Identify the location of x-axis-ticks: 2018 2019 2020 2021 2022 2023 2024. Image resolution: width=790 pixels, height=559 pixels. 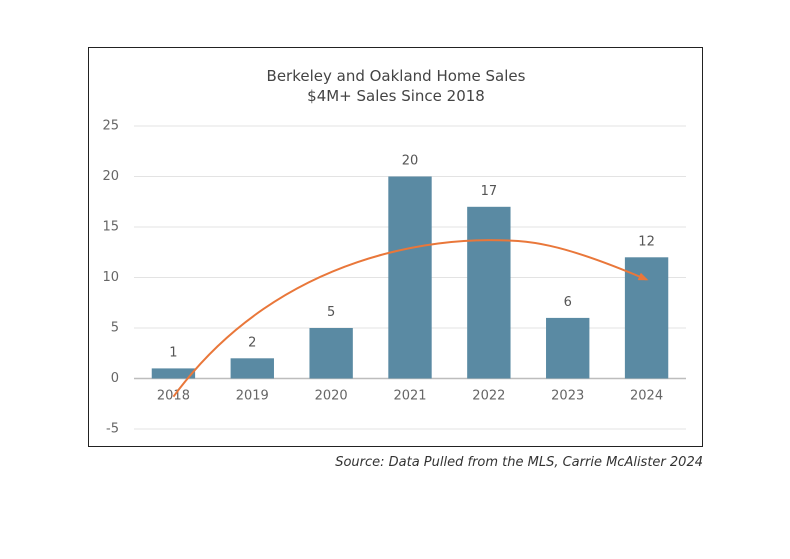
(410, 395).